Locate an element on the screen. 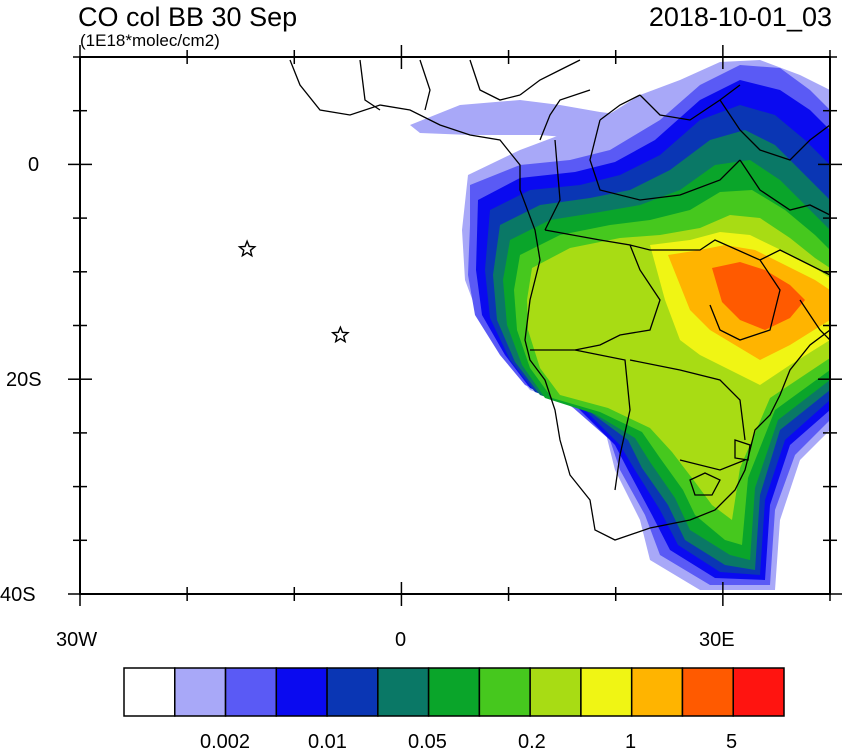 This screenshot has width=850, height=750. markers-layer is located at coordinates (293, 291).